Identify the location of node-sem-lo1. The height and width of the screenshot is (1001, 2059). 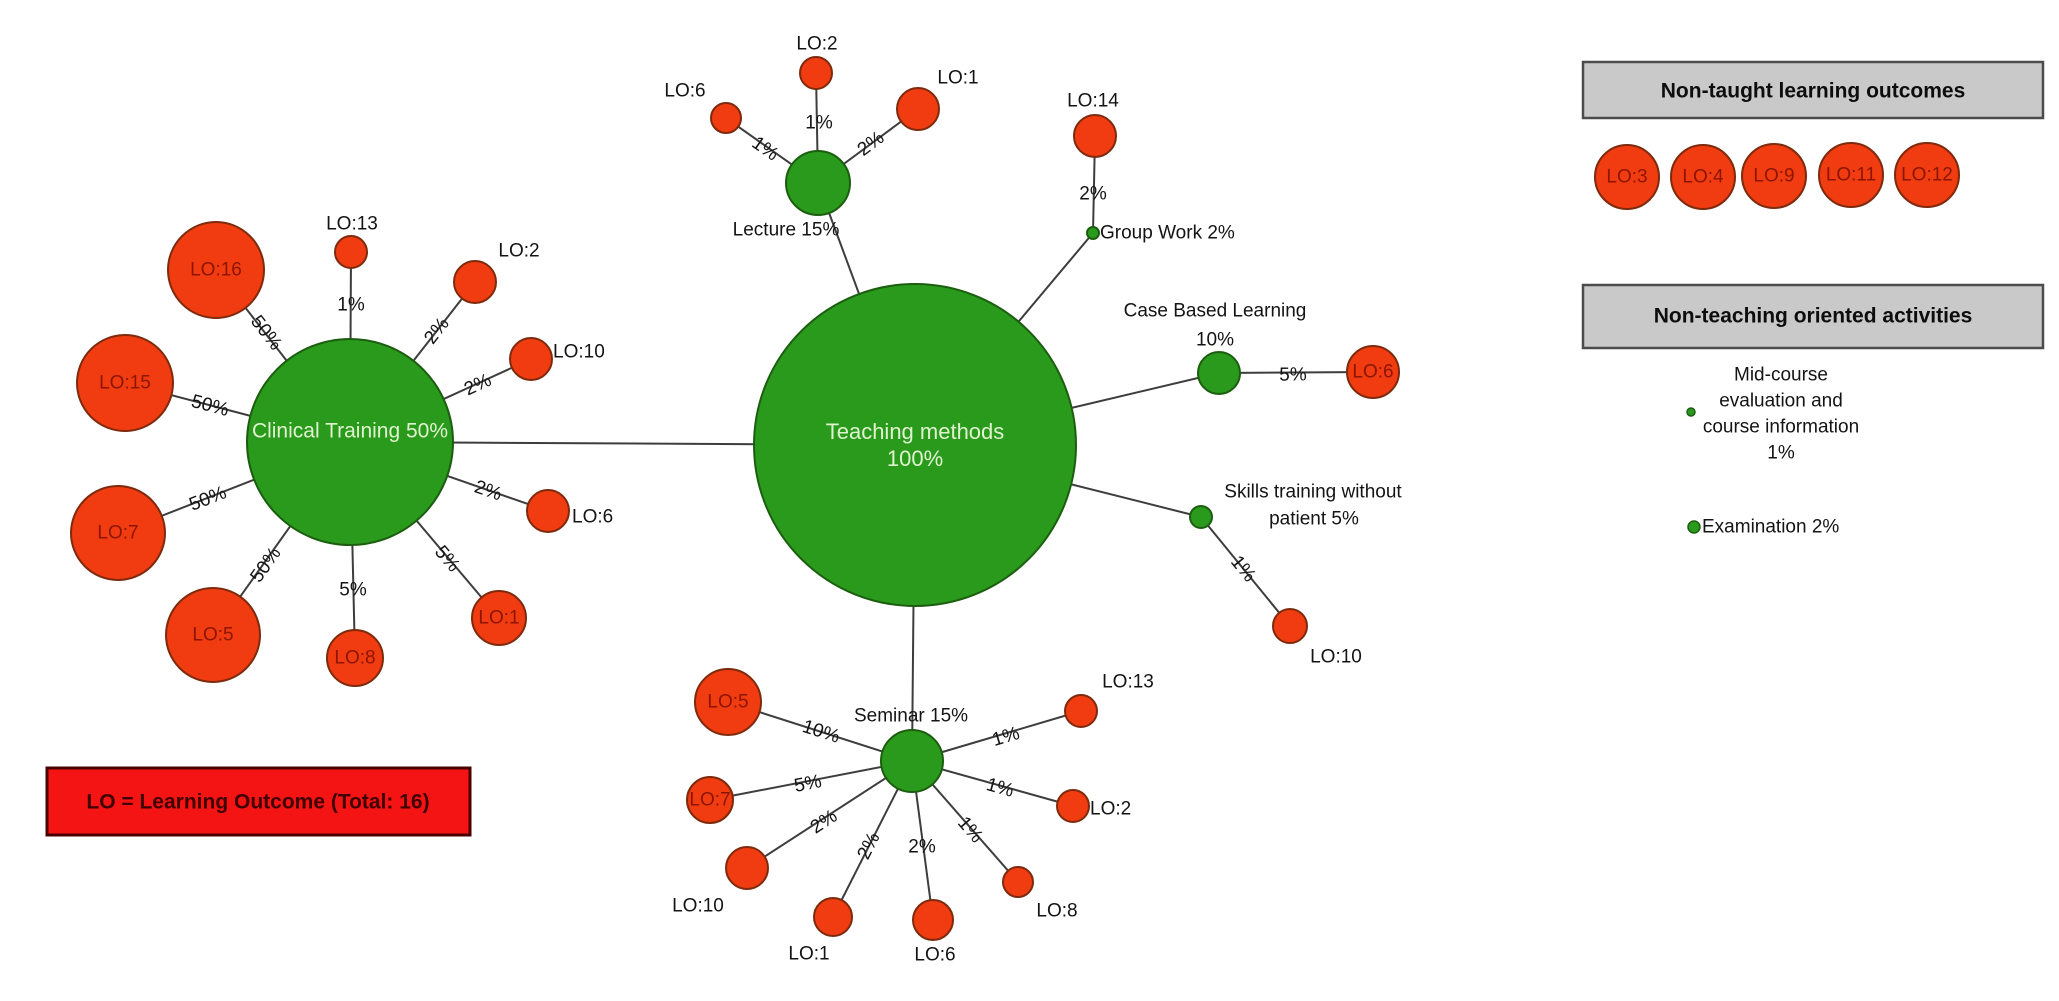
(833, 917).